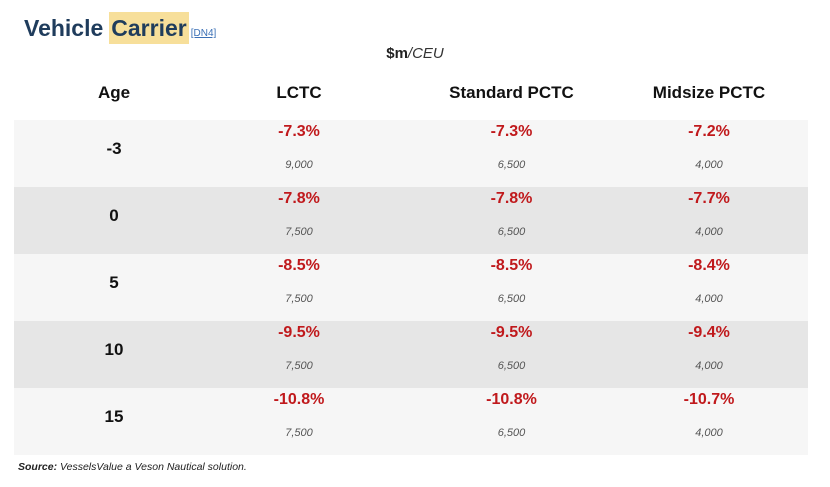  I want to click on lctc-cell: -8.5% 7,500, so click(299, 287).